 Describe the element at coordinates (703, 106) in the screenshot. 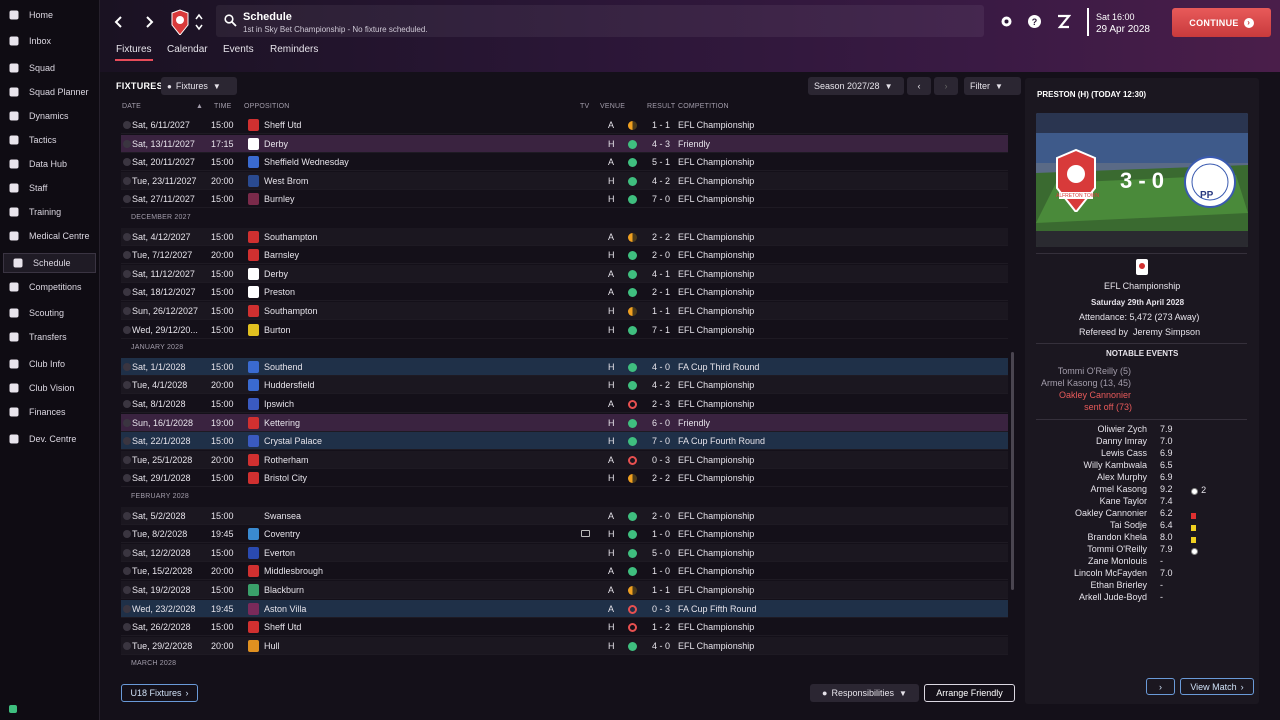

I see `col-competition: COMPETITION` at that location.